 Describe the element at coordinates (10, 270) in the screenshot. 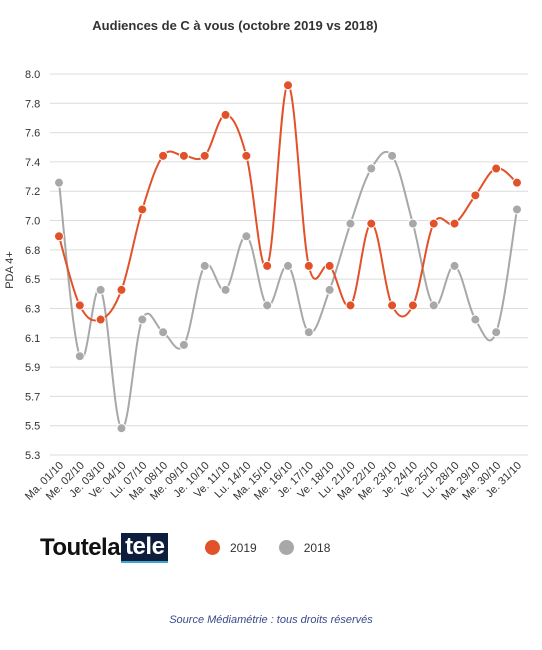

I see `y-axis-label: PDA 4+` at that location.